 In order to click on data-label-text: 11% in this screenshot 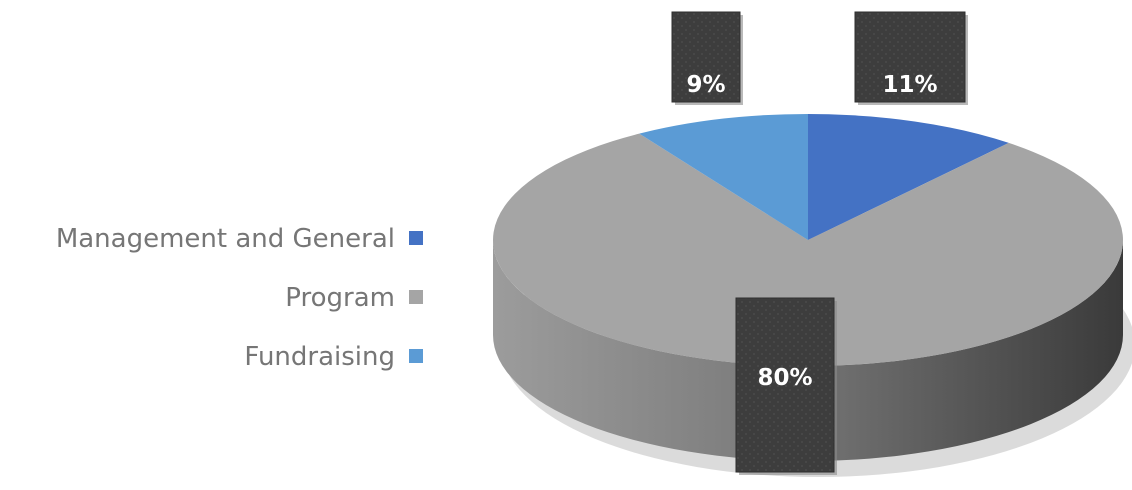, I will do `click(909, 85)`.